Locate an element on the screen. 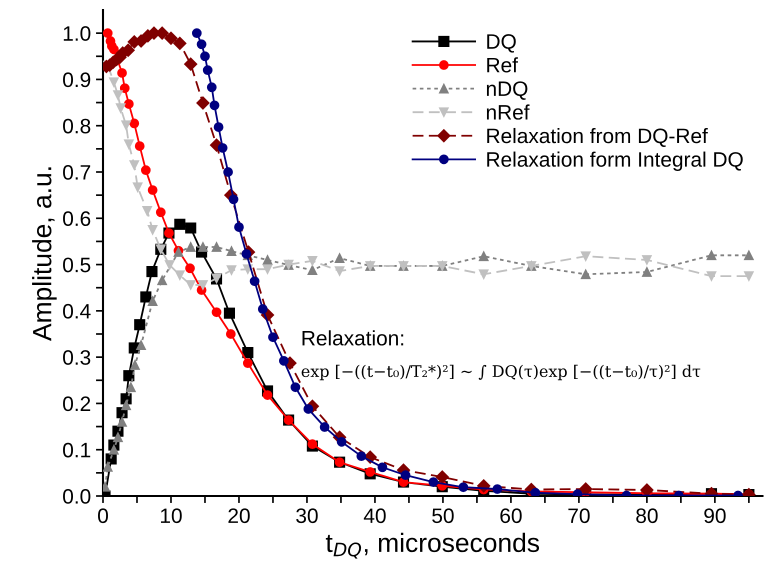 The width and height of the screenshot is (764, 587). x-tick-label: 90 is located at coordinates (715, 516).